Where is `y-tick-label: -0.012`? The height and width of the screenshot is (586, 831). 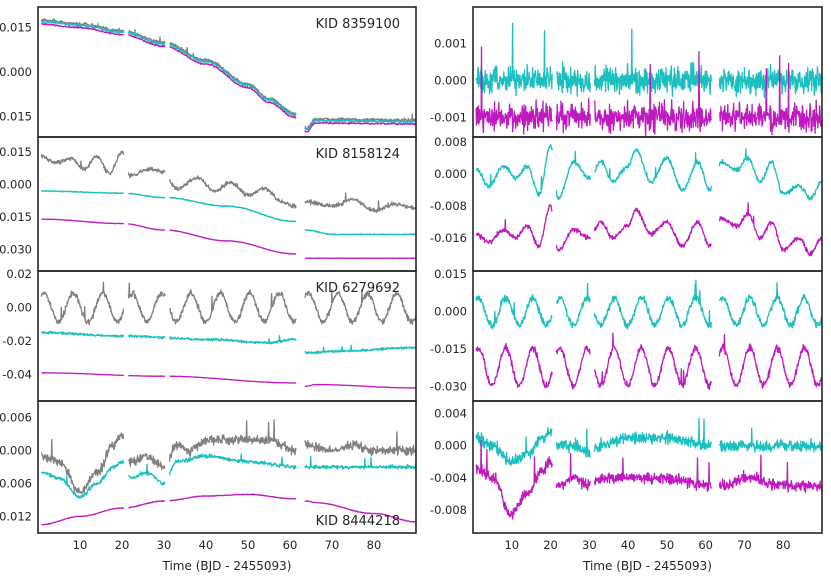
y-tick-label: -0.012 is located at coordinates (16, 516).